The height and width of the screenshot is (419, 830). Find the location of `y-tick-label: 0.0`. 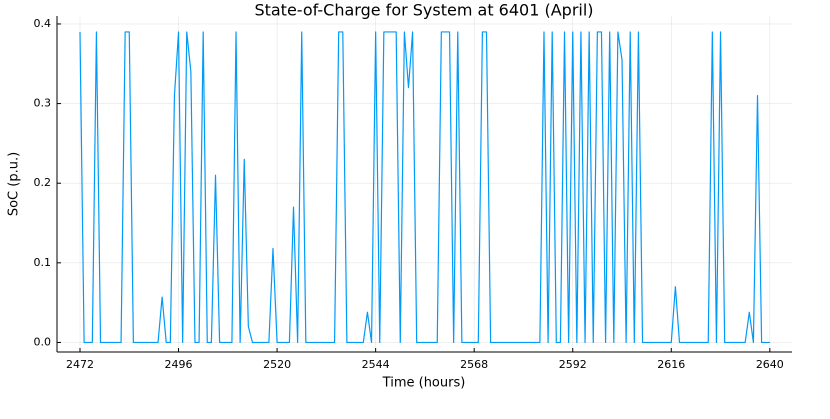

y-tick-label: 0.0 is located at coordinates (43, 341).